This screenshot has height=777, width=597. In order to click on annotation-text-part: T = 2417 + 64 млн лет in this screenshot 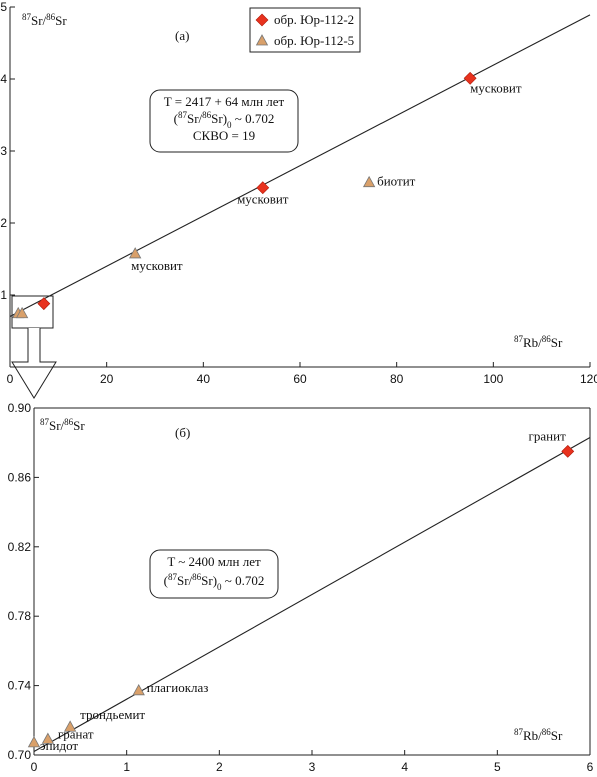, I will do `click(224, 101)`.